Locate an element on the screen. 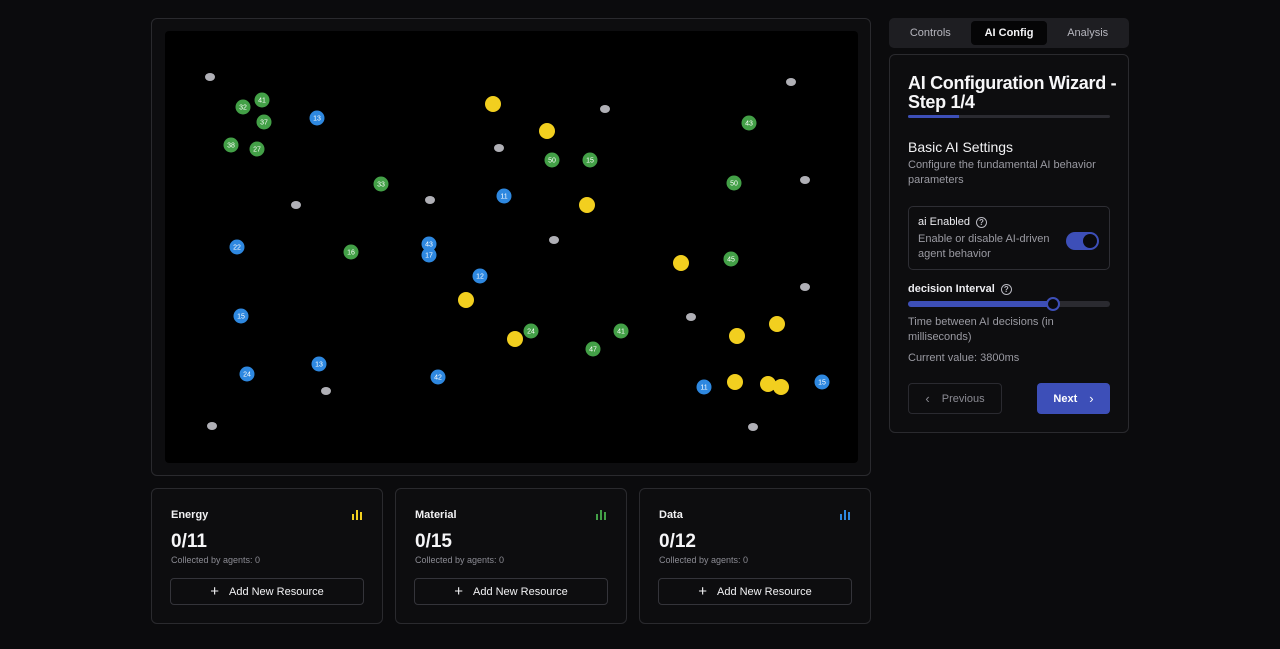 This screenshot has height=649, width=1280. wizard-title: AI Configuration Wizard - Step 1/4 is located at coordinates (1012, 92).